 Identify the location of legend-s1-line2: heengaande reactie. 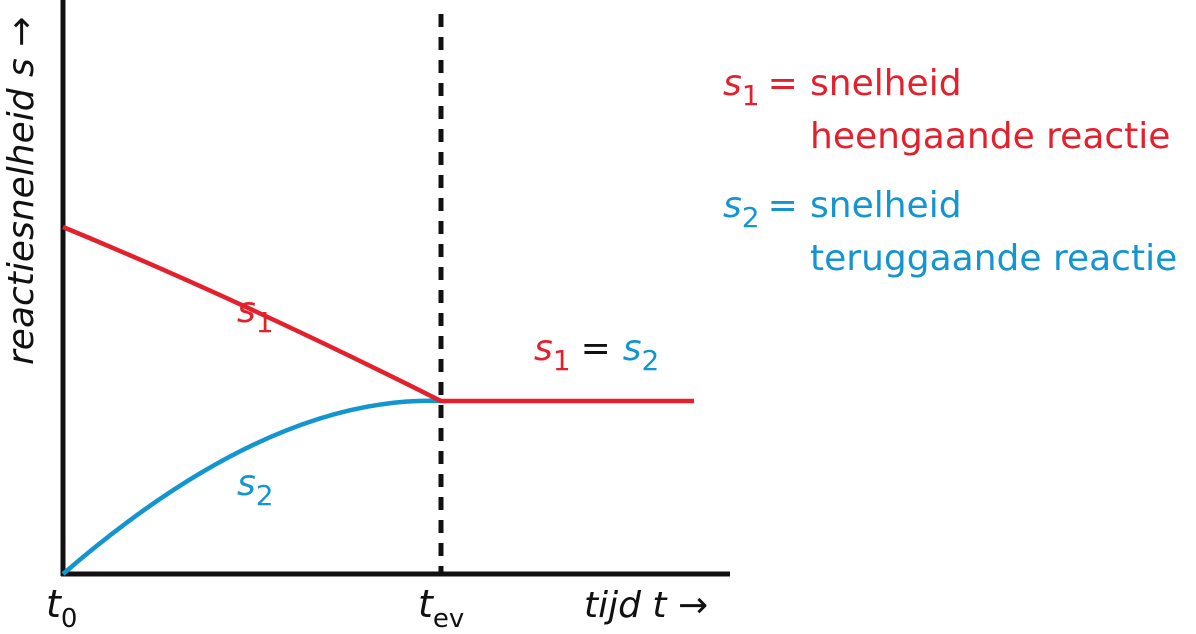
(990, 136).